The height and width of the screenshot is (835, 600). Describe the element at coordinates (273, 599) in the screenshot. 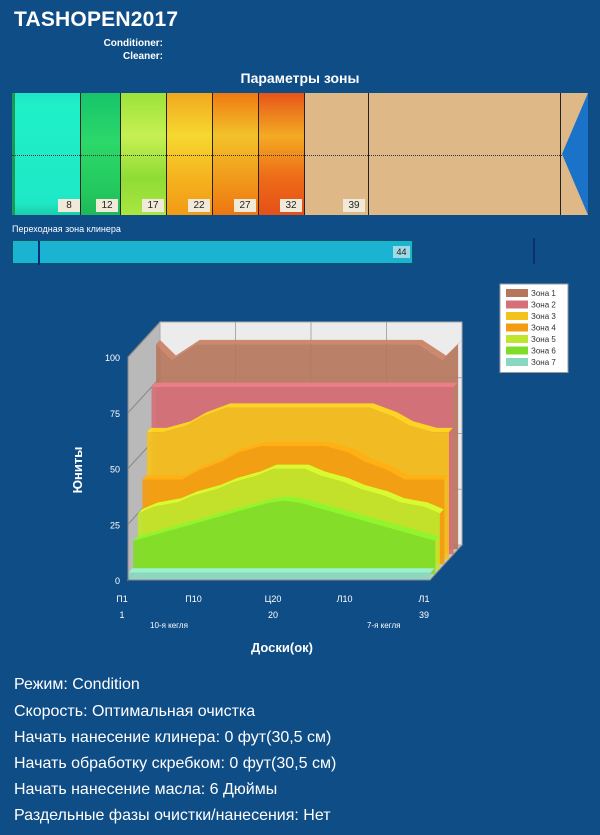

I see `x-tick-label: Ц20` at that location.